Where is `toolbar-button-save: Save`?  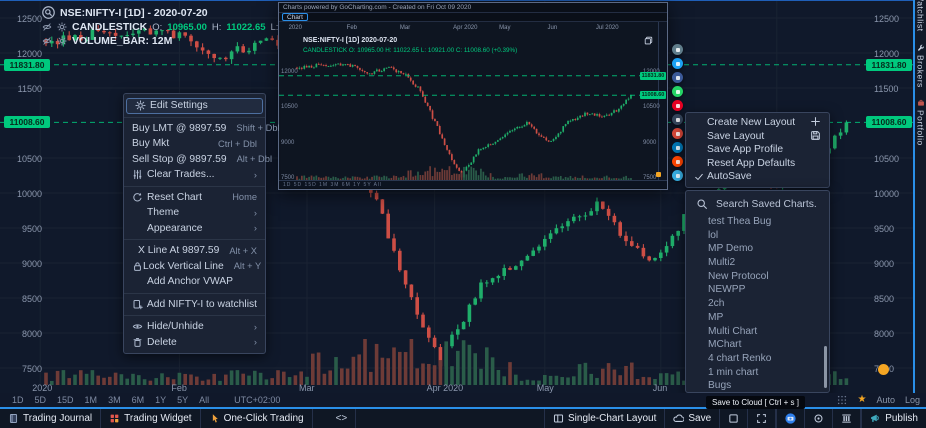 toolbar-button-save: Save is located at coordinates (691, 418).